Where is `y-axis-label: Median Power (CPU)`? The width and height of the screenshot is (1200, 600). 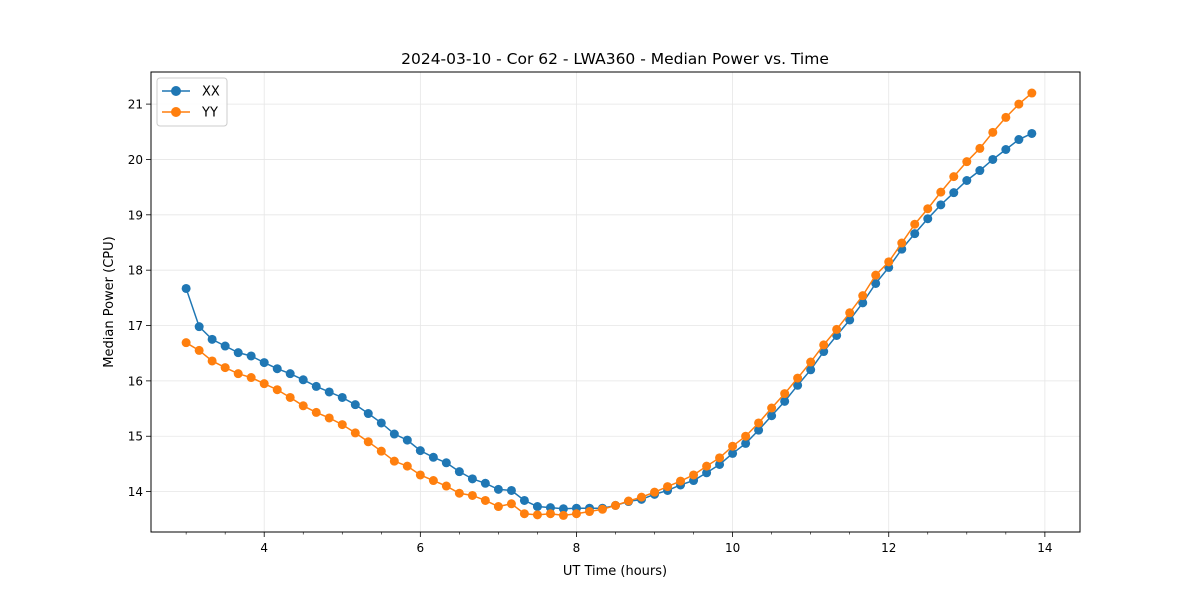
y-axis-label: Median Power (CPU) is located at coordinates (109, 301).